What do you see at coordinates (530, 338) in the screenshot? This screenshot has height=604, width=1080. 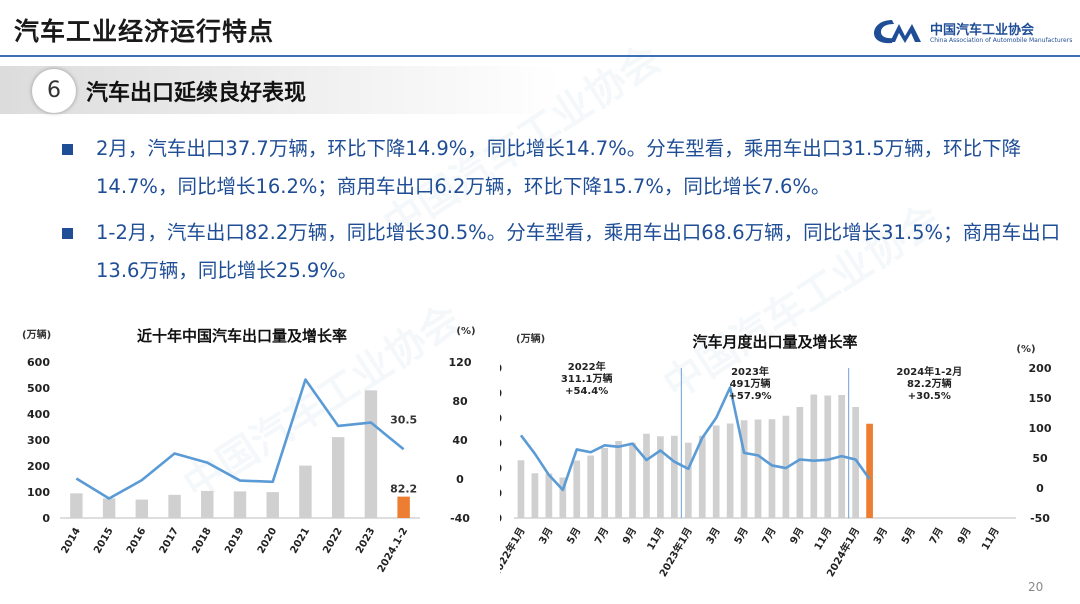 I see `left-axis-unit: (万辆)` at bounding box center [530, 338].